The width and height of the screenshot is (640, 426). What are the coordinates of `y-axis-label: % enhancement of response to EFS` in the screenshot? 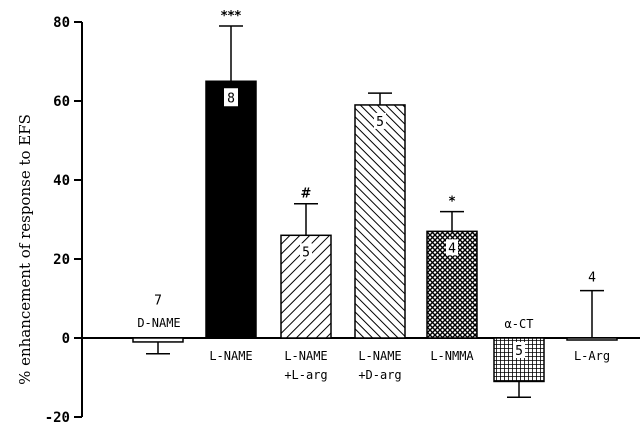 It's located at (25, 249).